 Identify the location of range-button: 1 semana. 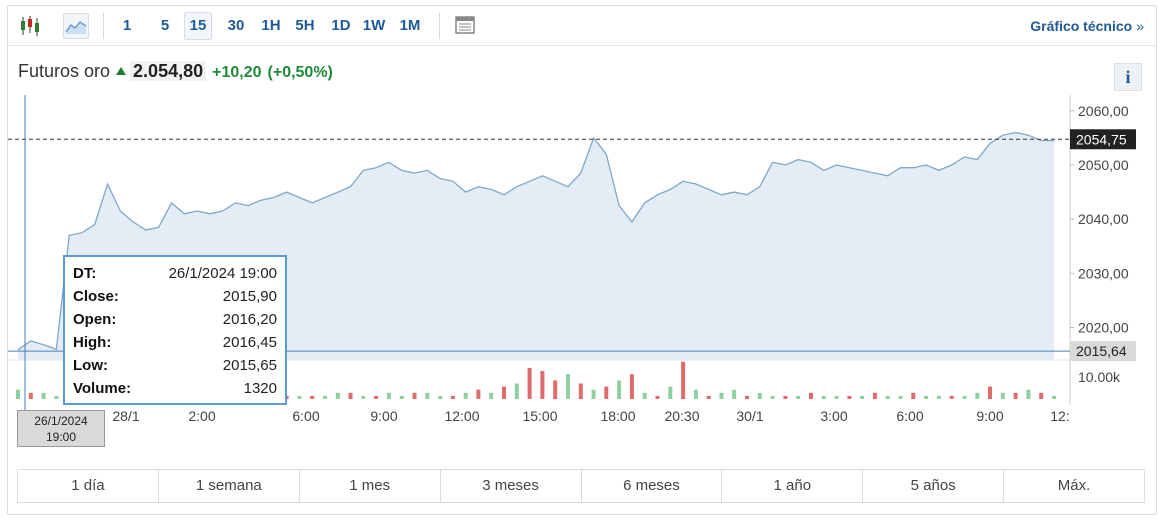
(229, 486).